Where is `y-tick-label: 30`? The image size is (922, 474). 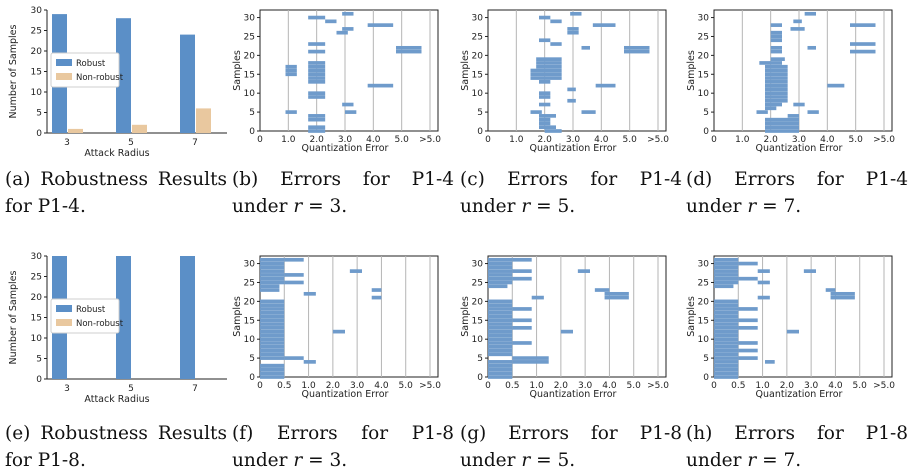
y-tick-label: 30 is located at coordinates (37, 257).